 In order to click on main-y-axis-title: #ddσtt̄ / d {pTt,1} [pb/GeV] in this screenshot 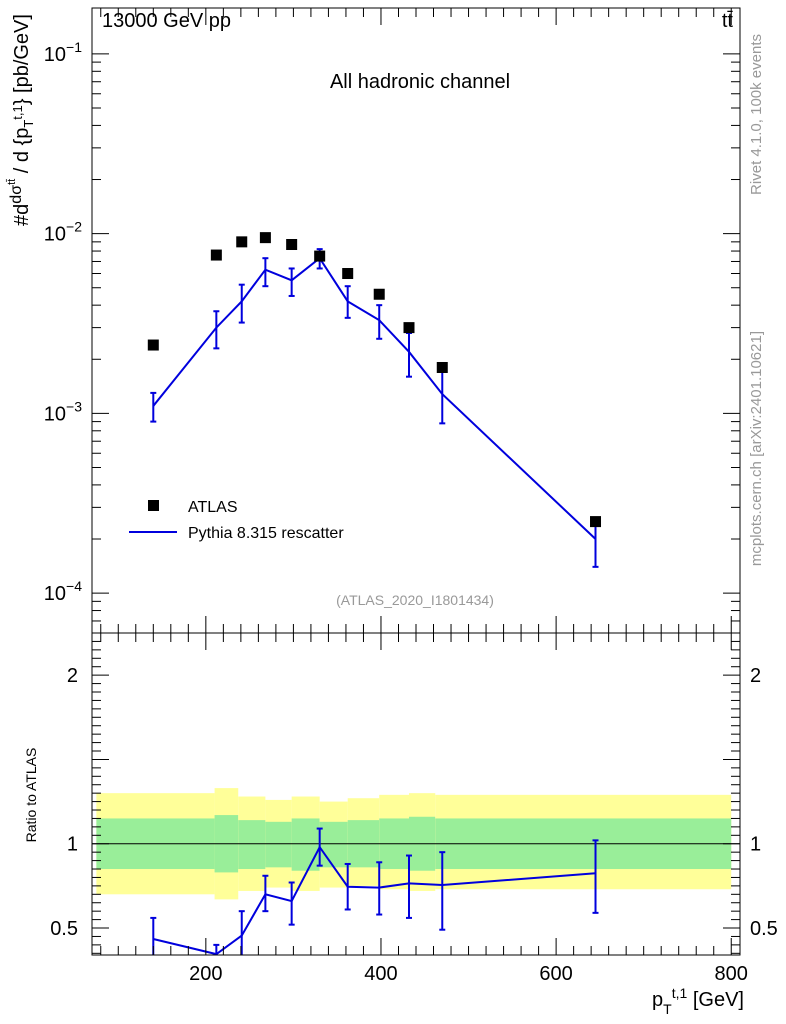, I will do `click(21, 120)`.